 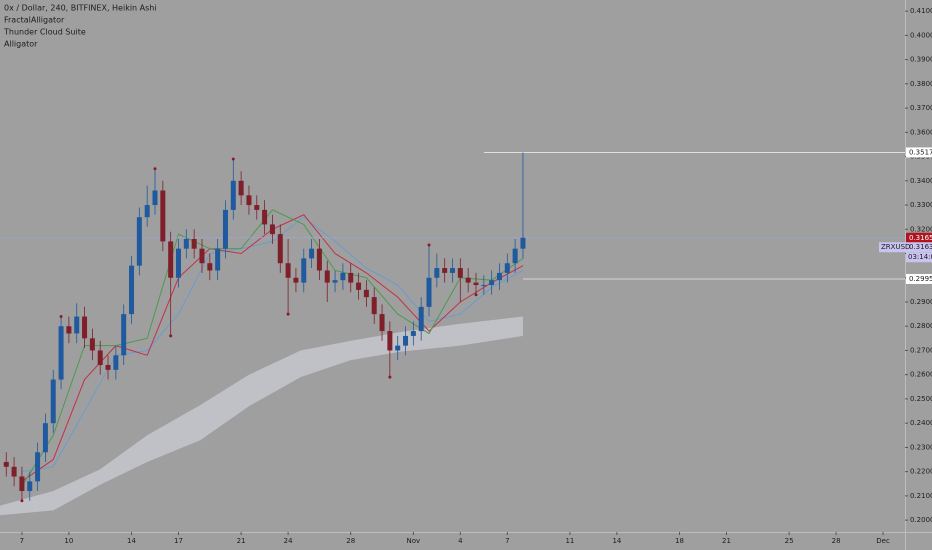 What do you see at coordinates (288, 541) in the screenshot?
I see `x-tick-label: 24` at bounding box center [288, 541].